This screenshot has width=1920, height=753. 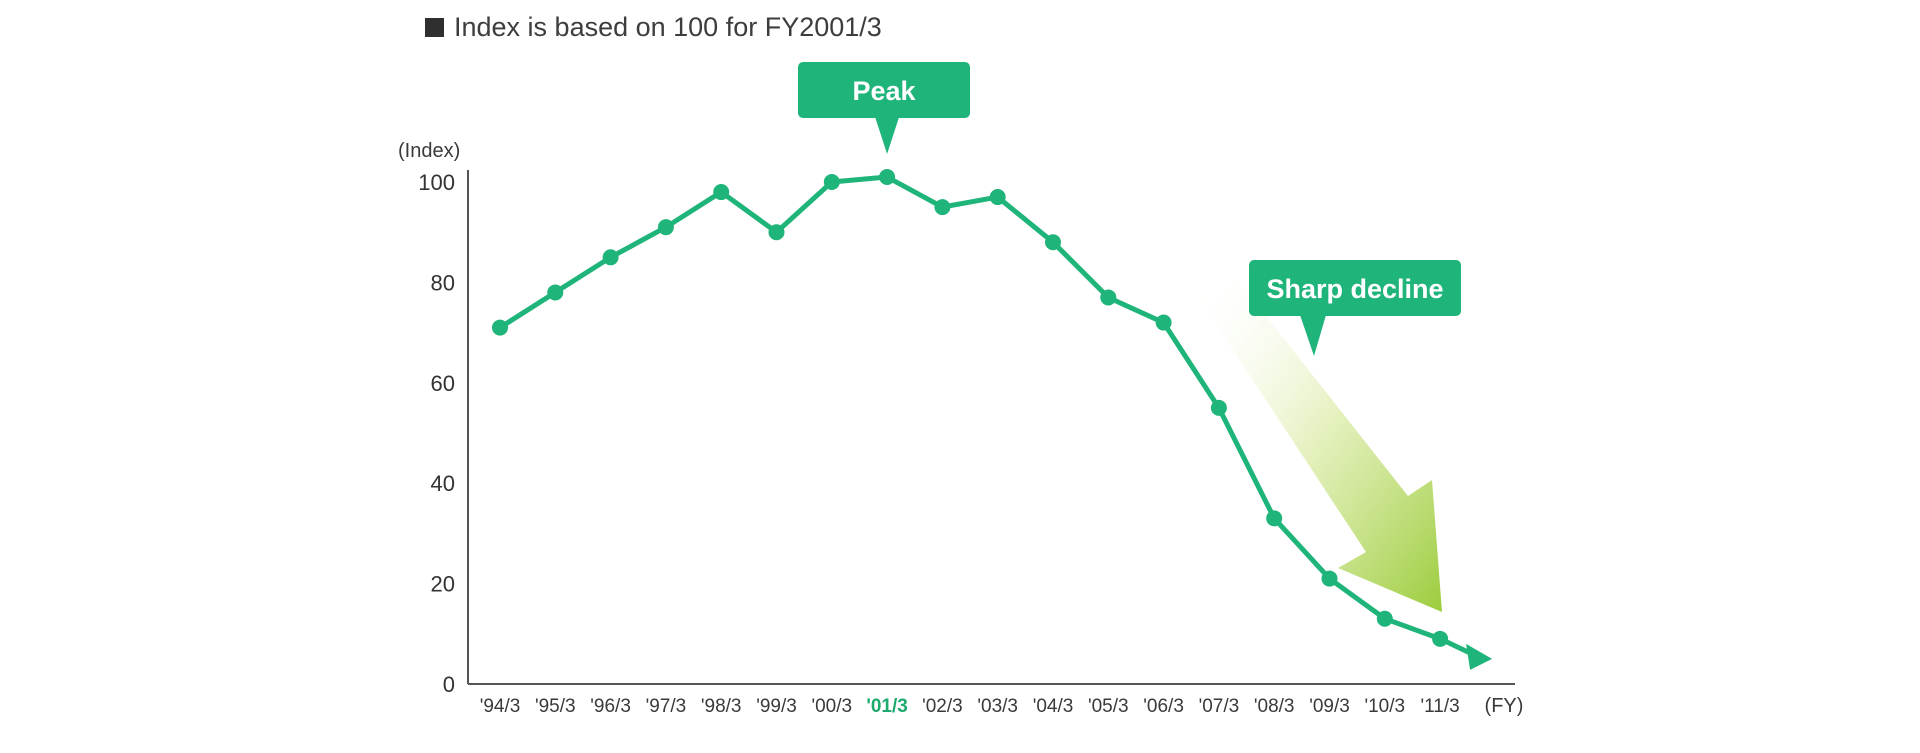 What do you see at coordinates (1053, 706) in the screenshot?
I see `x-tick-label: '04/3` at bounding box center [1053, 706].